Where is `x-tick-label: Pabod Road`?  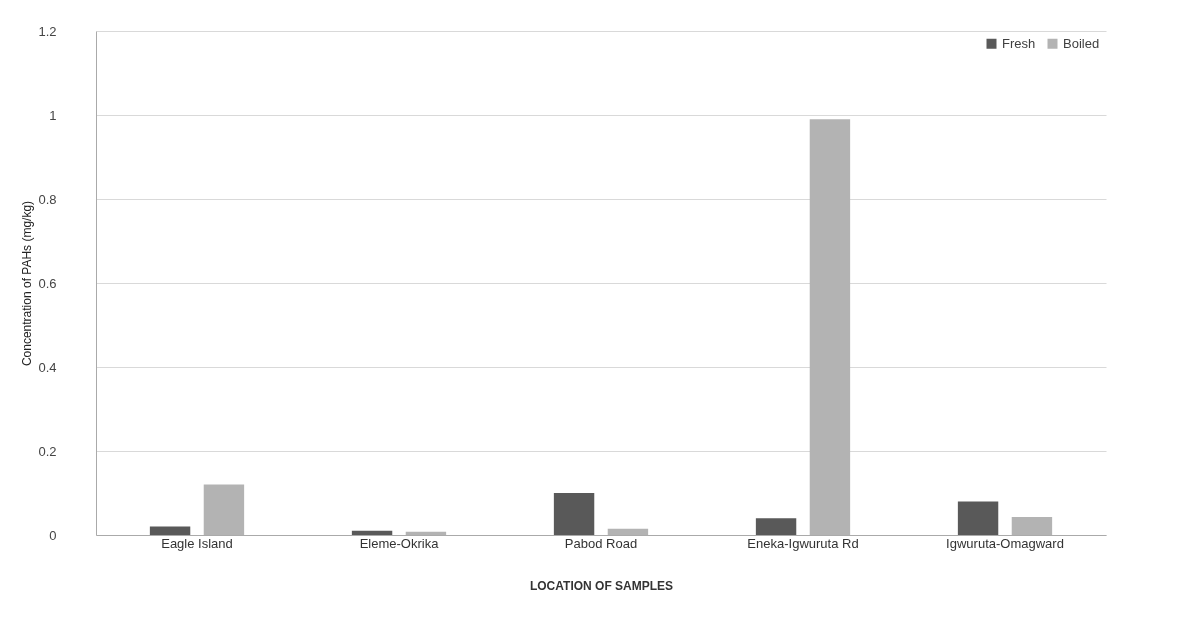 x-tick-label: Pabod Road is located at coordinates (601, 543).